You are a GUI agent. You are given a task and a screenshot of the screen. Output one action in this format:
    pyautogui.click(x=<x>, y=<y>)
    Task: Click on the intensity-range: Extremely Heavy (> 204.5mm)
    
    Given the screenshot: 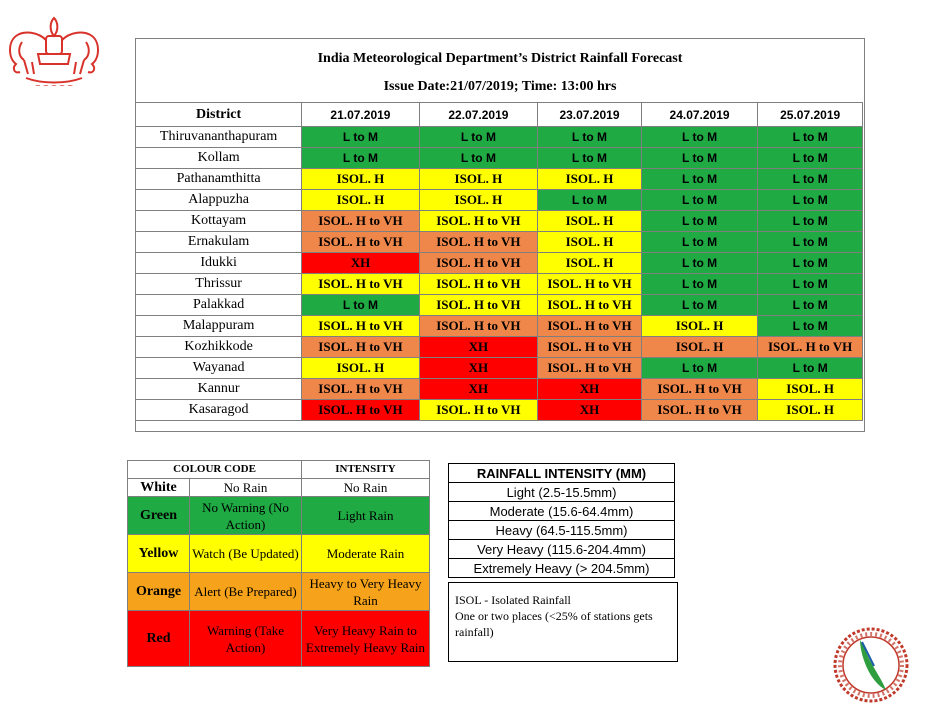 What is the action you would take?
    pyautogui.click(x=561, y=568)
    